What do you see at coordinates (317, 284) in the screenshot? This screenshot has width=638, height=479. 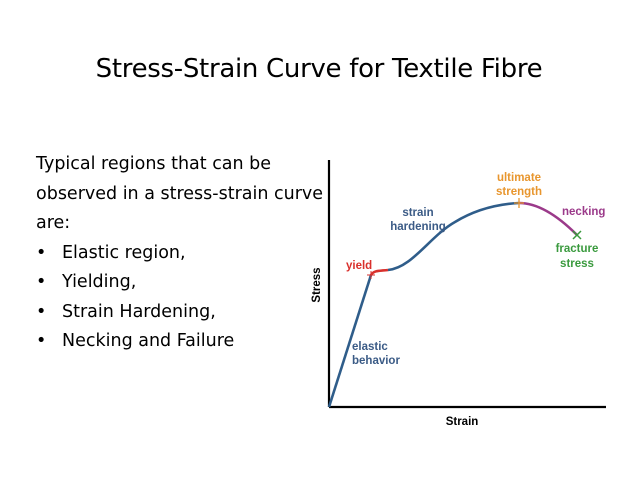 I see `y-axis-label: Stress` at bounding box center [317, 284].